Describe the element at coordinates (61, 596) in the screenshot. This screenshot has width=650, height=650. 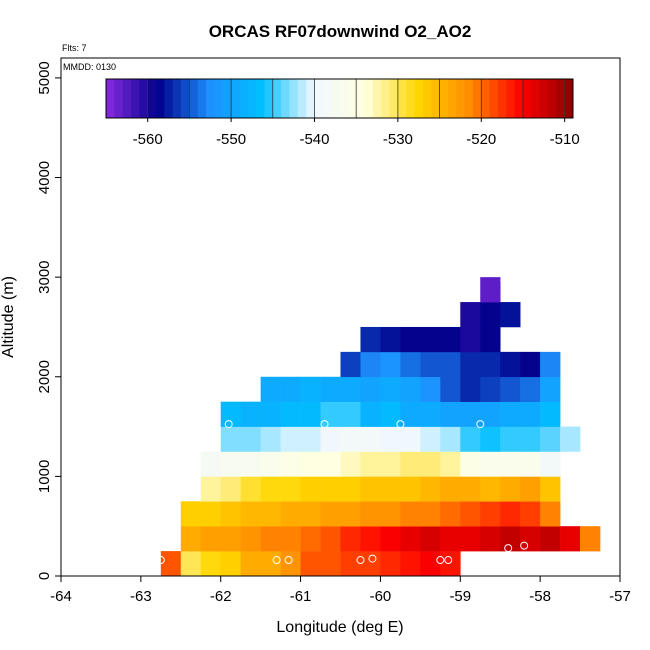
I see `x-tick-label: -64` at that location.